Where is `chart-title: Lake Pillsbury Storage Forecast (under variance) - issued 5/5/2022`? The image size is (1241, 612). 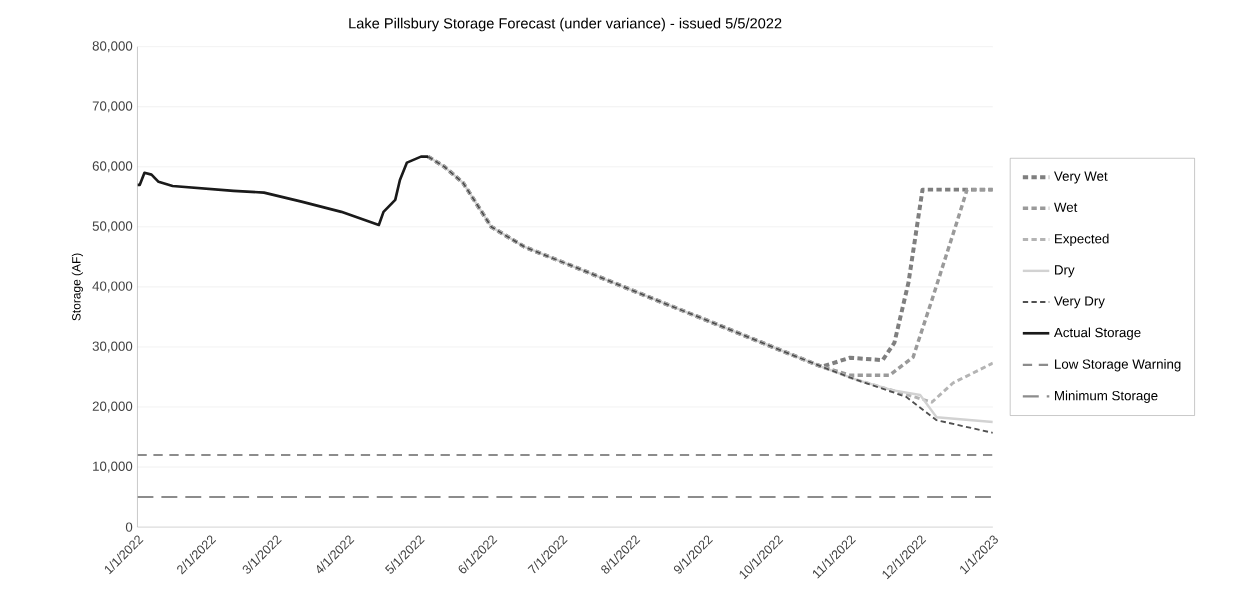 chart-title: Lake Pillsbury Storage Forecast (under variance) - issued 5/5/2022 is located at coordinates (565, 24).